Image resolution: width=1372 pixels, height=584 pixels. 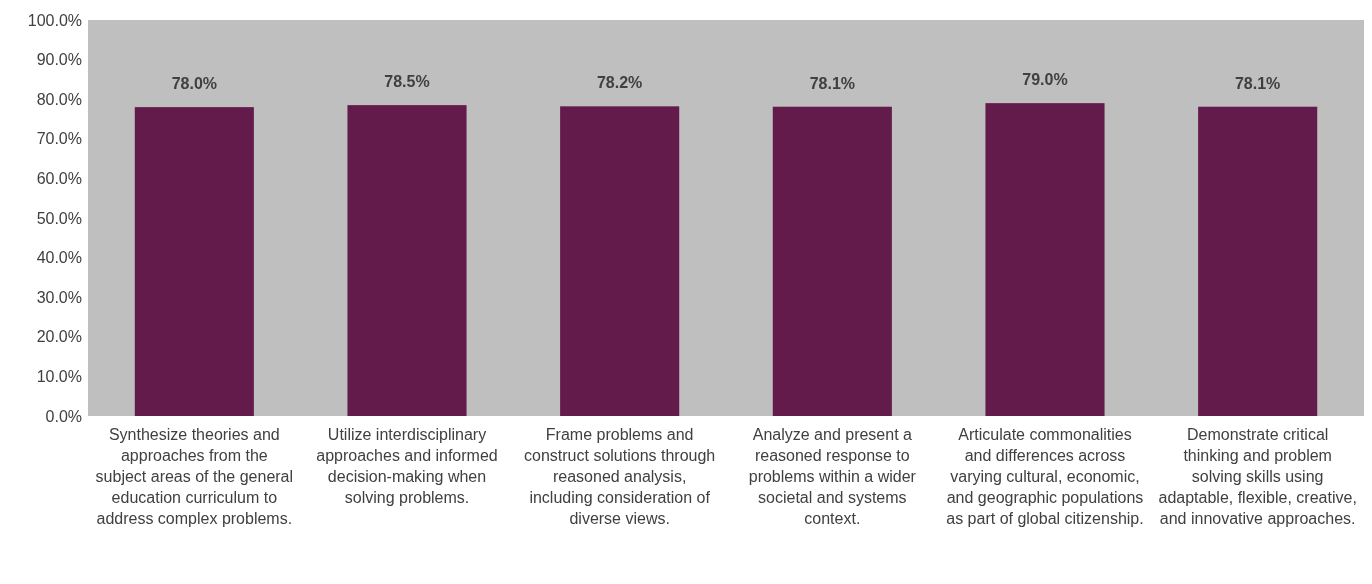 I want to click on y-tick-label: 60.0%, so click(x=59, y=178).